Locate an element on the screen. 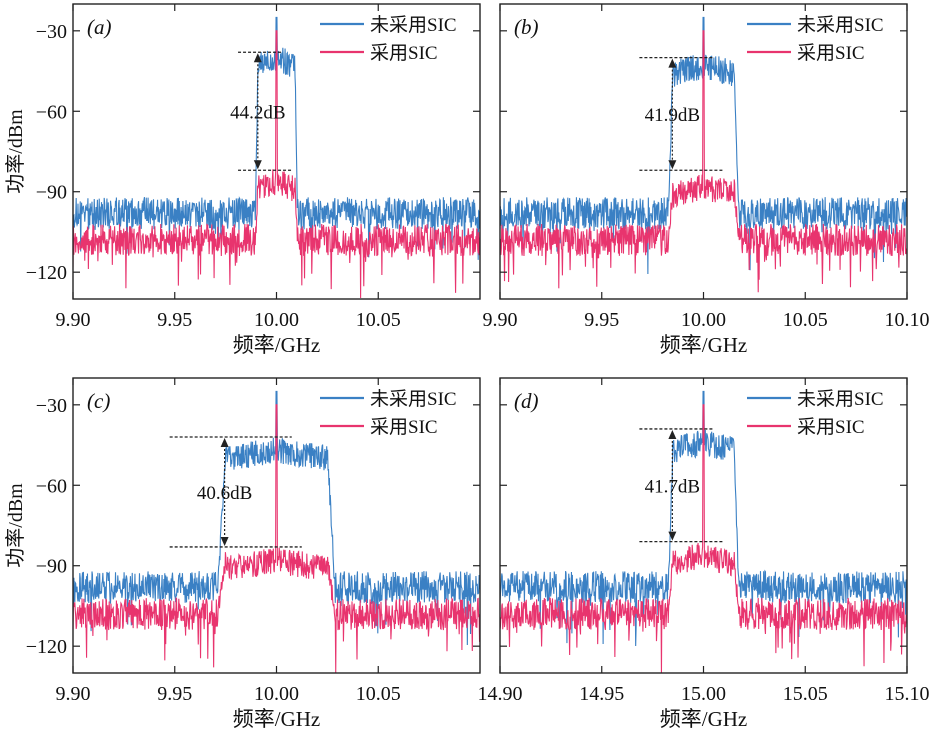 Image resolution: width=939 pixels, height=732 pixels. annotation-label: 44.2dB is located at coordinates (257, 112).